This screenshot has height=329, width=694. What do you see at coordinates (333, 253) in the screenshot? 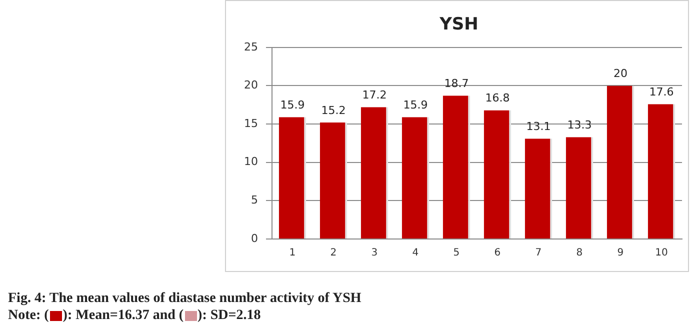
I see `x-tick-label: 2` at bounding box center [333, 253].